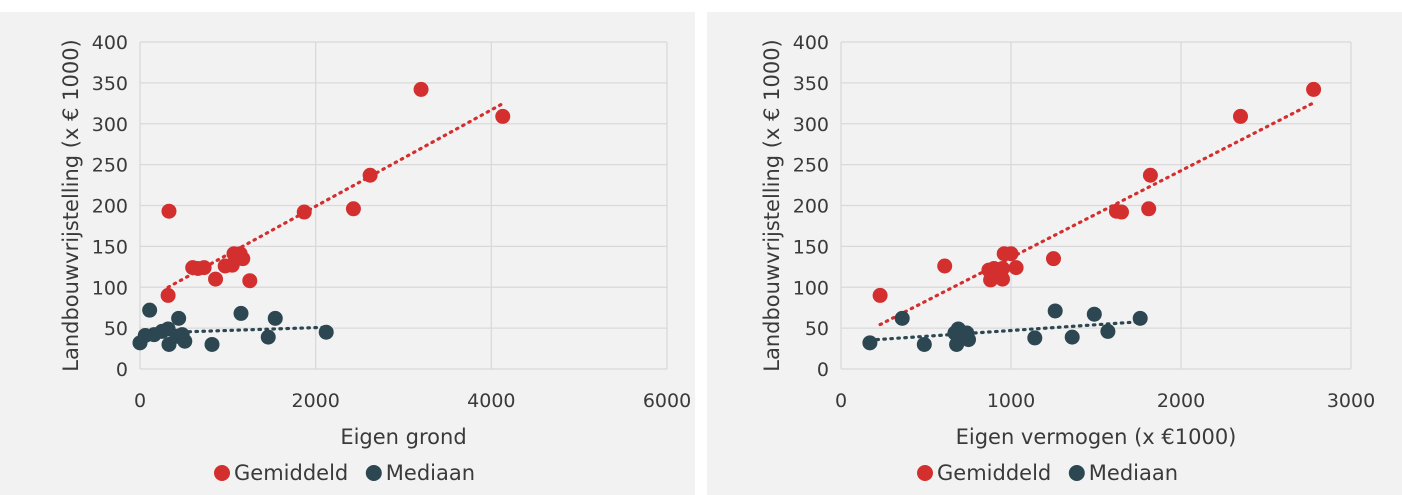  Describe the element at coordinates (1011, 401) in the screenshot. I see `x-tick-label: 1000` at that location.